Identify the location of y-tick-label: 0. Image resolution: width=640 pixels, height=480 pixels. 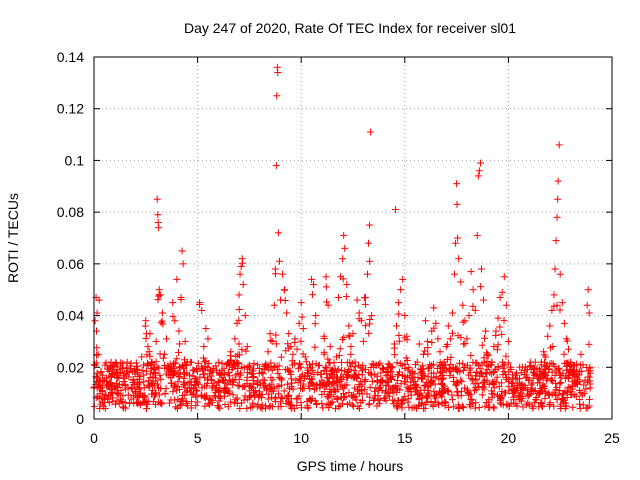
(80, 419).